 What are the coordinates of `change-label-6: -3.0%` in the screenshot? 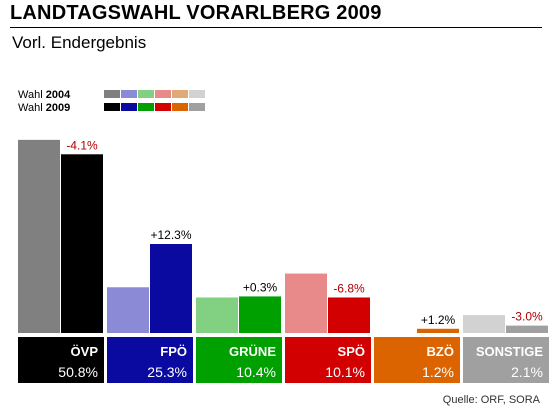 It's located at (527, 317).